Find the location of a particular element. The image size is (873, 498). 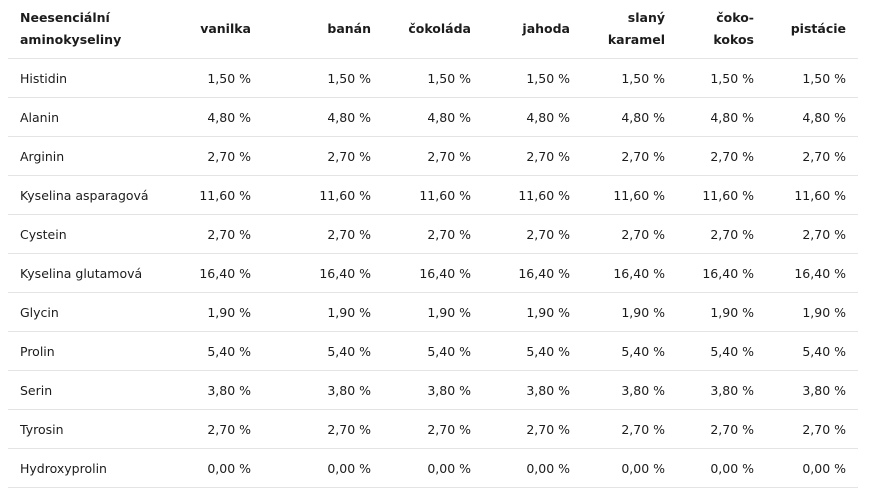

column-header-flavor: vanilka is located at coordinates (223, 29).